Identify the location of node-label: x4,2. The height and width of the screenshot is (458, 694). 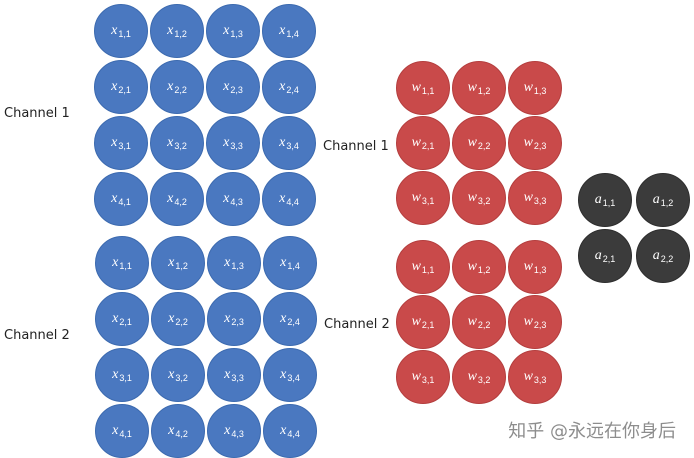
(178, 430).